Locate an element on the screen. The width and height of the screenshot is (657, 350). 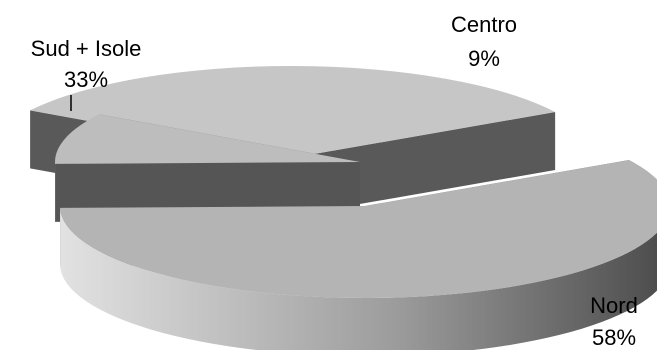
slice-top-centro is located at coordinates (207, 139).